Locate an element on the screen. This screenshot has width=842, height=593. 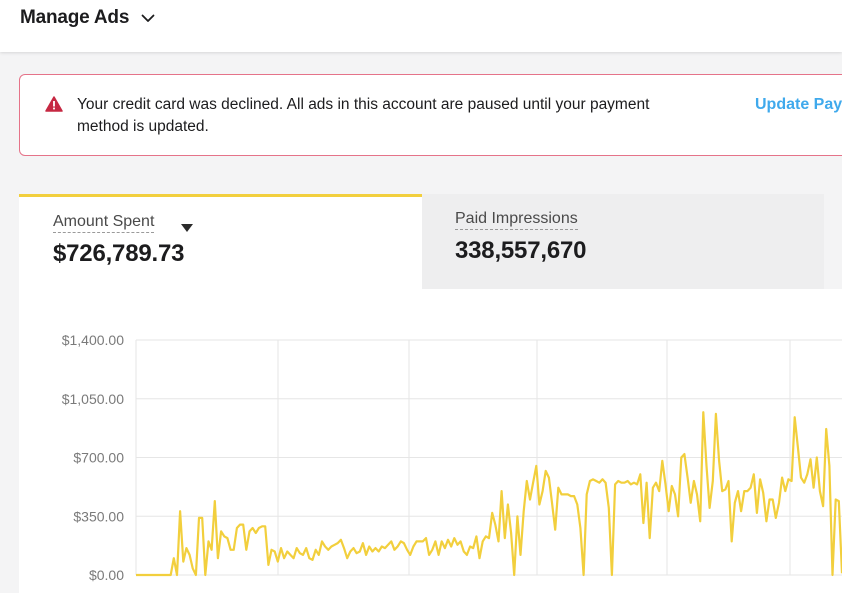
caret-down-icon is located at coordinates (187, 228).